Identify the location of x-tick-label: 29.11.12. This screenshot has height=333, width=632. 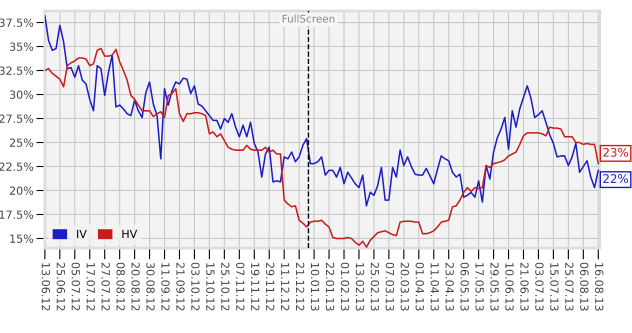
(270, 286).